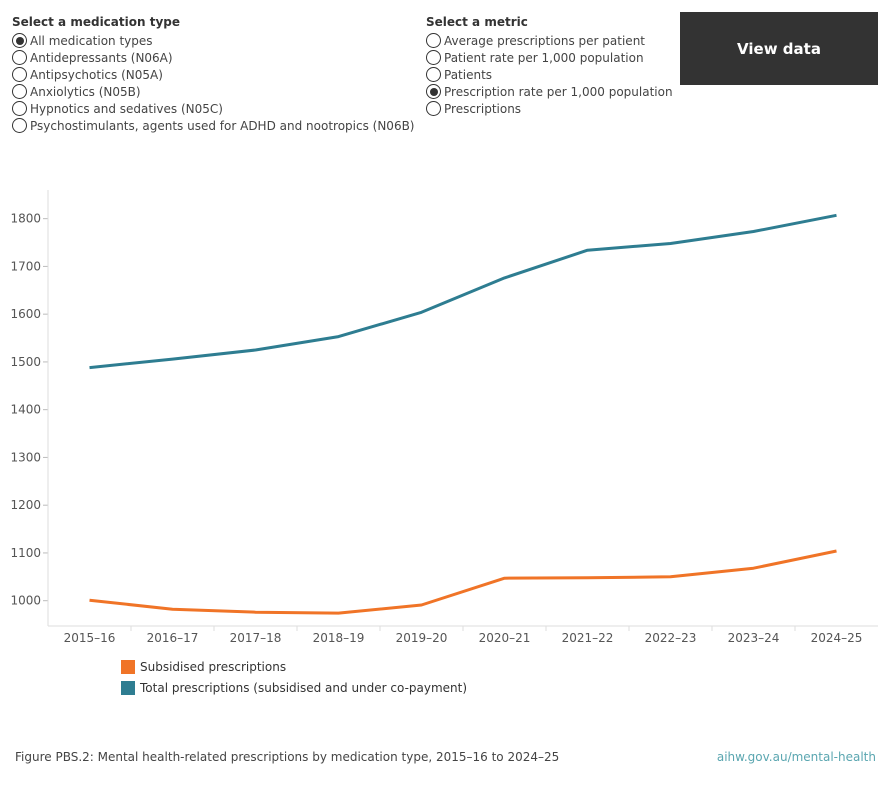 The image size is (890, 800). What do you see at coordinates (90, 638) in the screenshot?
I see `x-tick-label: 2015–16` at bounding box center [90, 638].